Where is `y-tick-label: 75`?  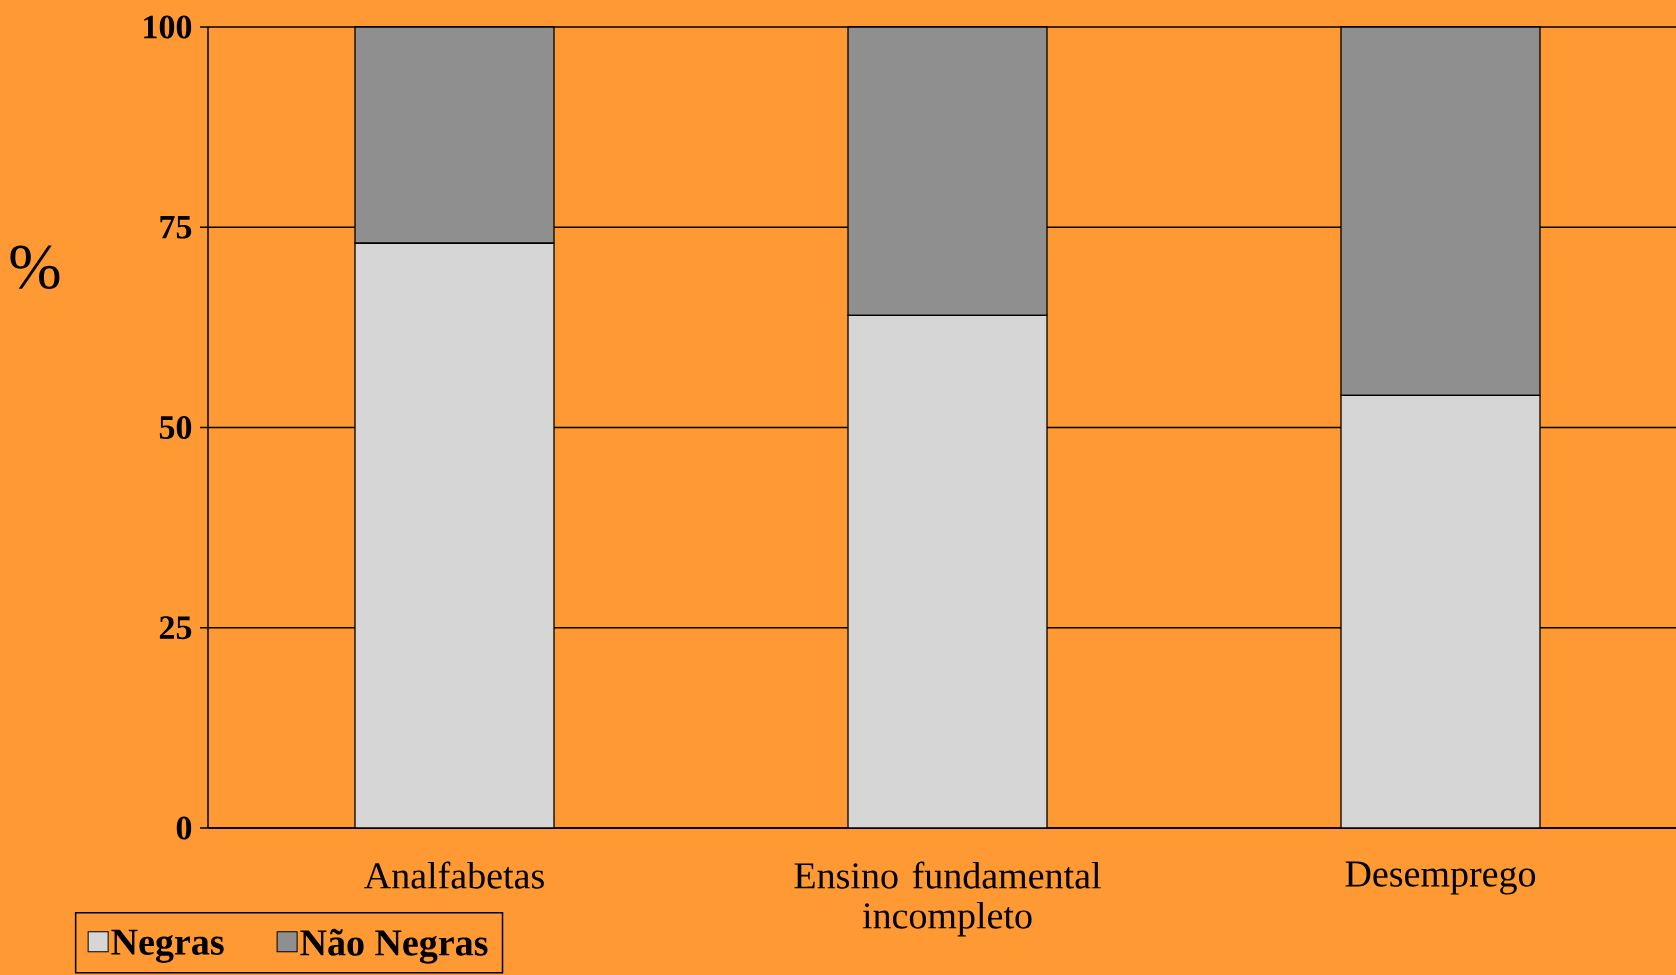 y-tick-label: 75 is located at coordinates (176, 227).